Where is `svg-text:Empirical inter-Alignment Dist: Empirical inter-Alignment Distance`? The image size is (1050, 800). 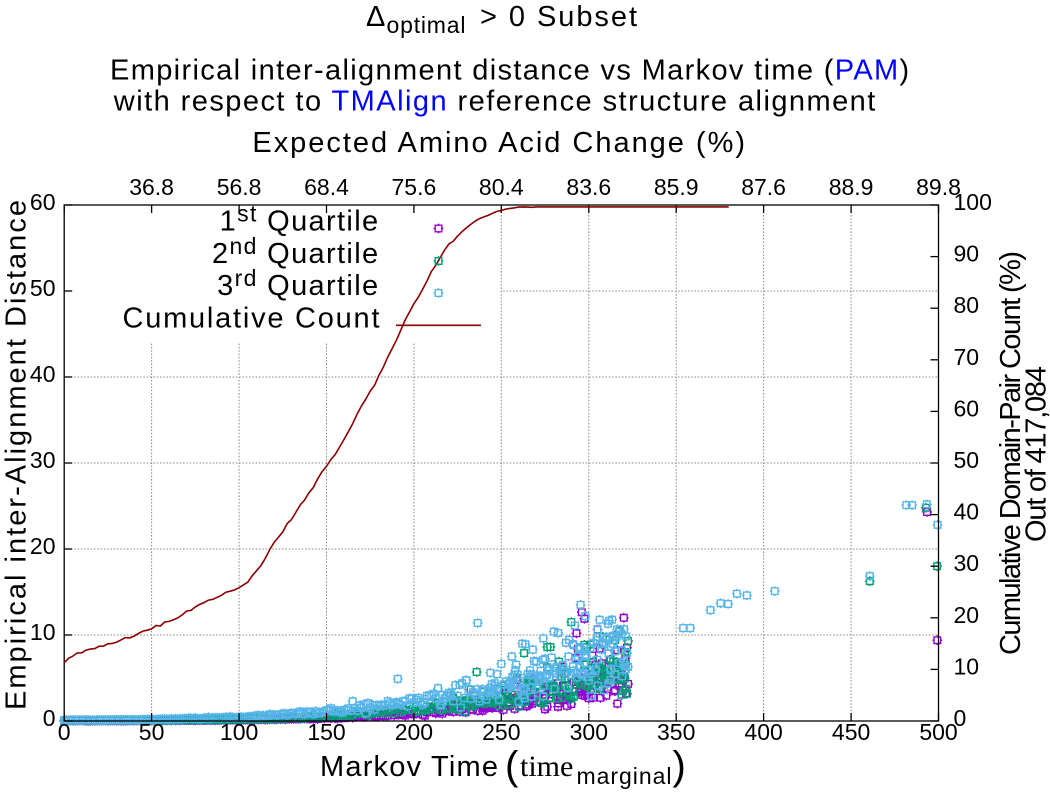
svg-text:Empirical inter-Alignment Dist: Empirical inter-Alignment Distance is located at coordinates (17, 455).